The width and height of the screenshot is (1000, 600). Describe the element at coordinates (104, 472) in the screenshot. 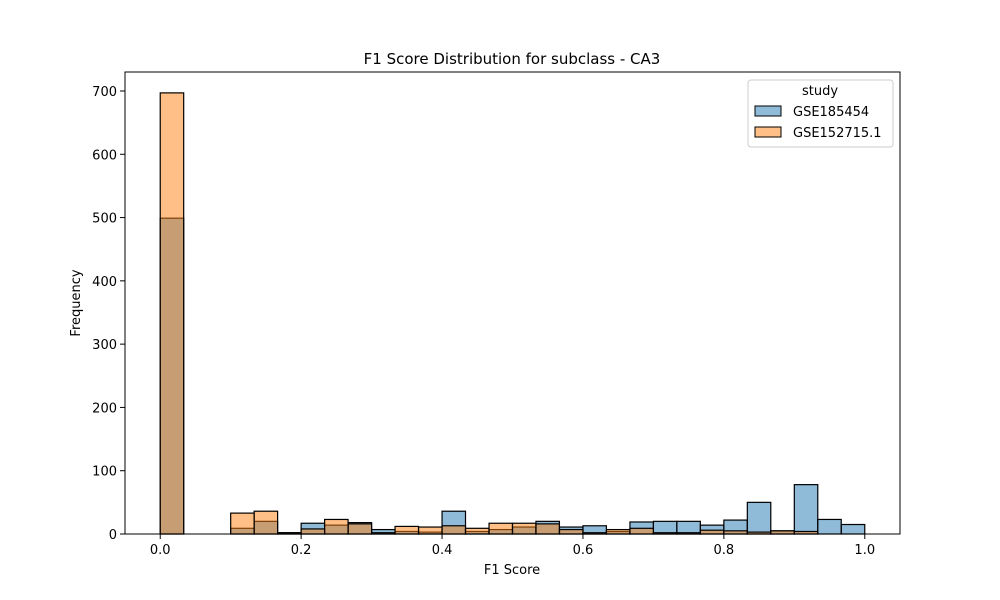

I see `y-tick-label: 100` at that location.